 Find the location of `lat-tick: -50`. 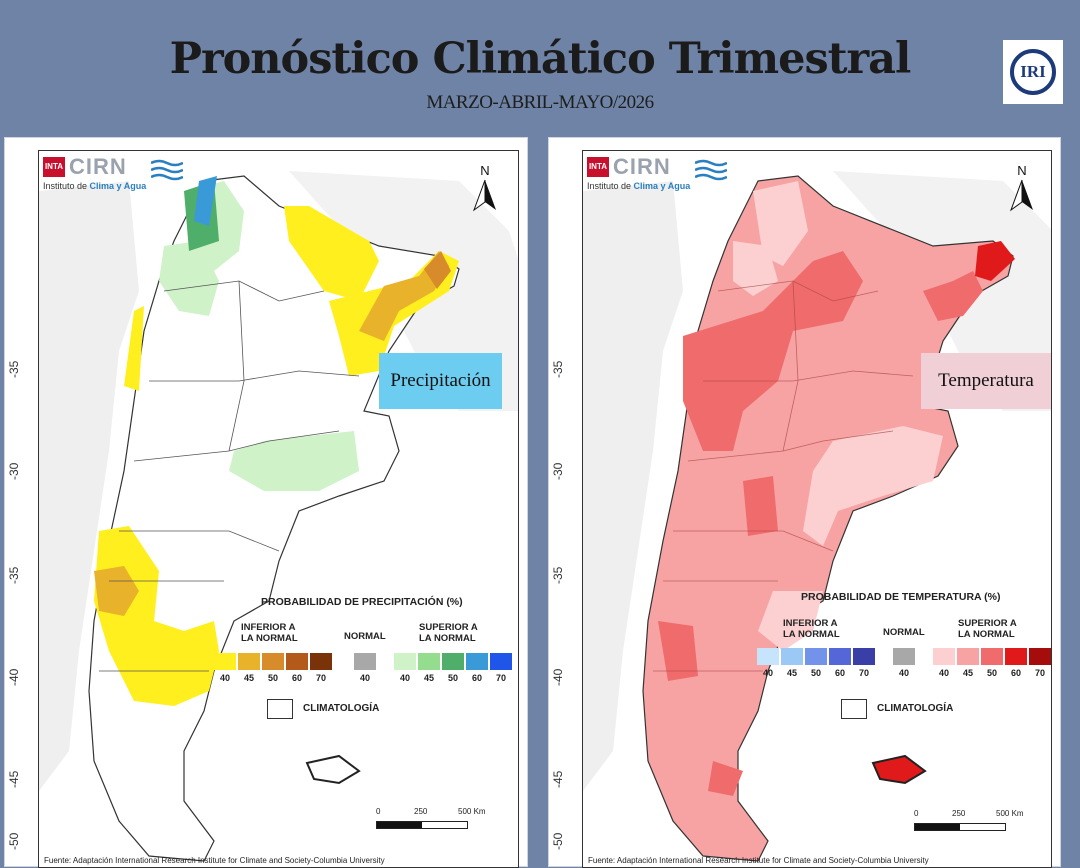

lat-tick: -50 is located at coordinates (14, 841).